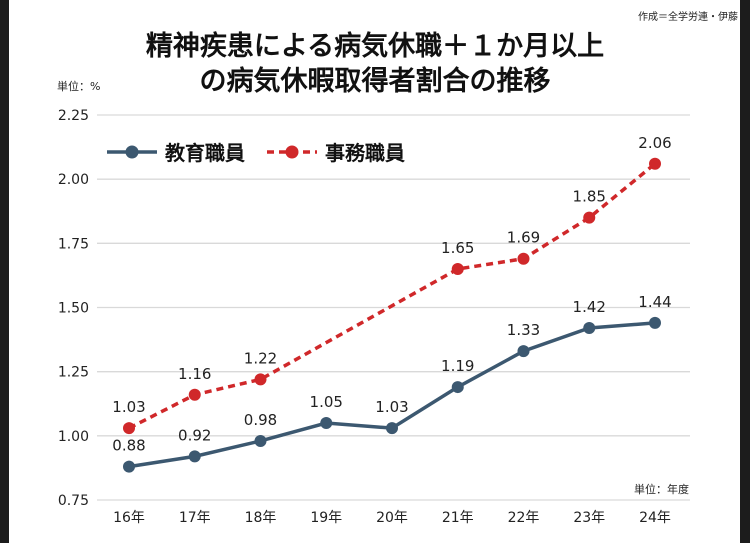 The image size is (750, 543). I want to click on data-label: 2.06, so click(654, 143).